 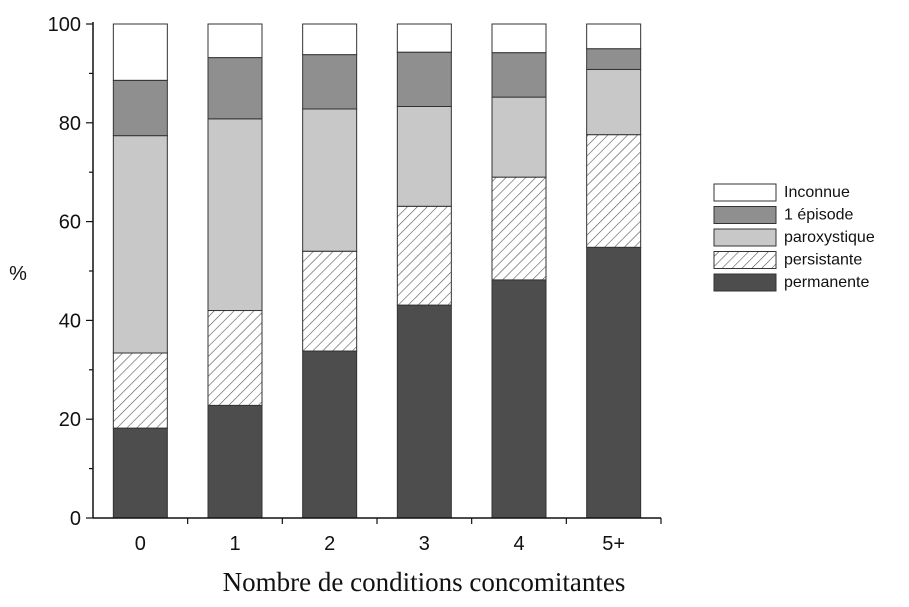 I want to click on y-tick-label: 40, so click(x=70, y=321).